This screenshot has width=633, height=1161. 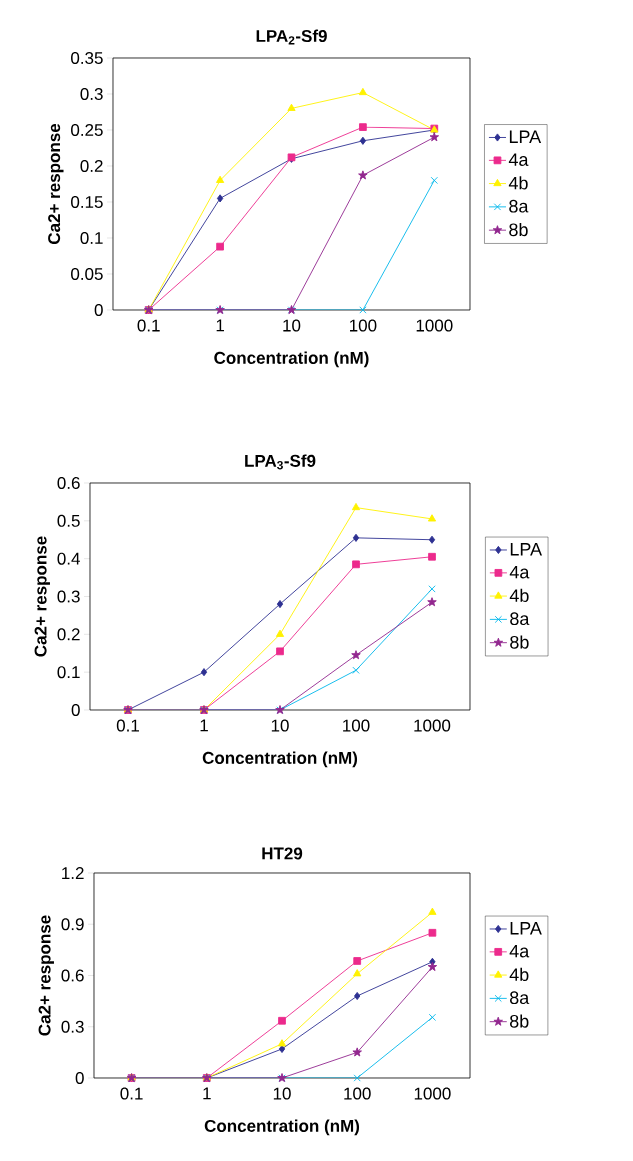 I want to click on y-tick-label: 0.05, so click(x=87, y=274).